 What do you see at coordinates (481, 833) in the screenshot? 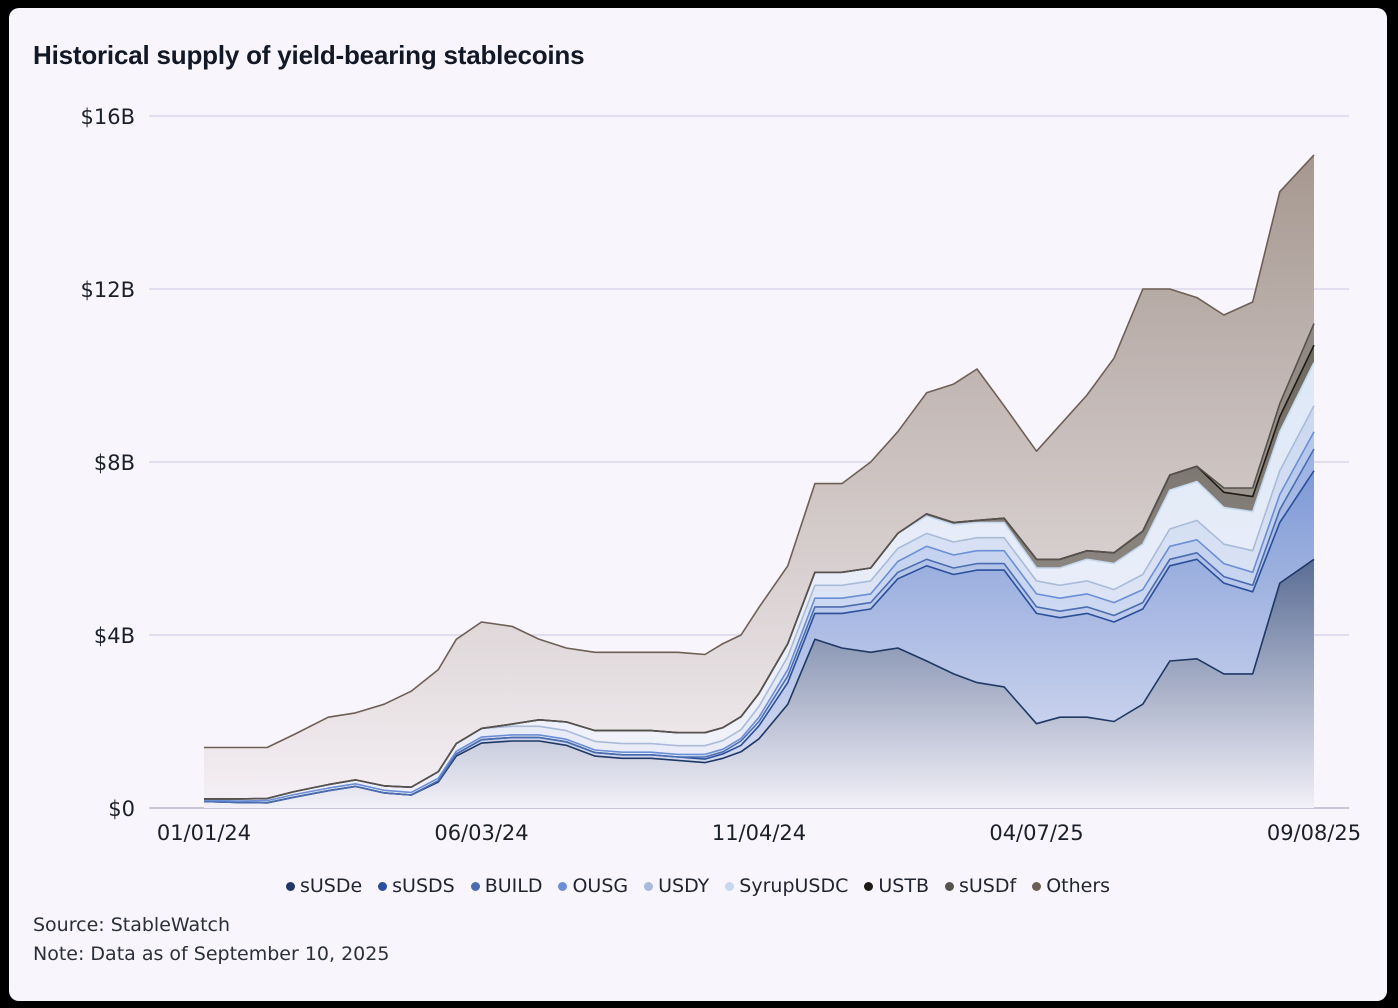
I see `x-tick-label: 06/03/24` at bounding box center [481, 833].